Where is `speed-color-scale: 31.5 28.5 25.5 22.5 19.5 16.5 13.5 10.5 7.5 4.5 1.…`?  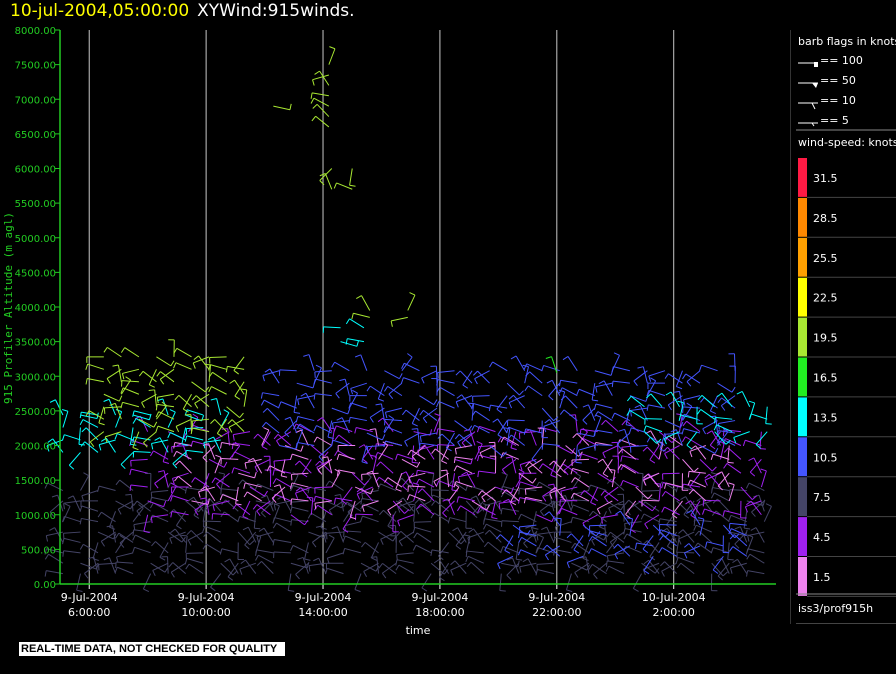
speed-color-scale: 31.5 28.5 25.5 22.5 19.5 16.5 13.5 10.5 7.5 4.5 1.… is located at coordinates (847, 377).